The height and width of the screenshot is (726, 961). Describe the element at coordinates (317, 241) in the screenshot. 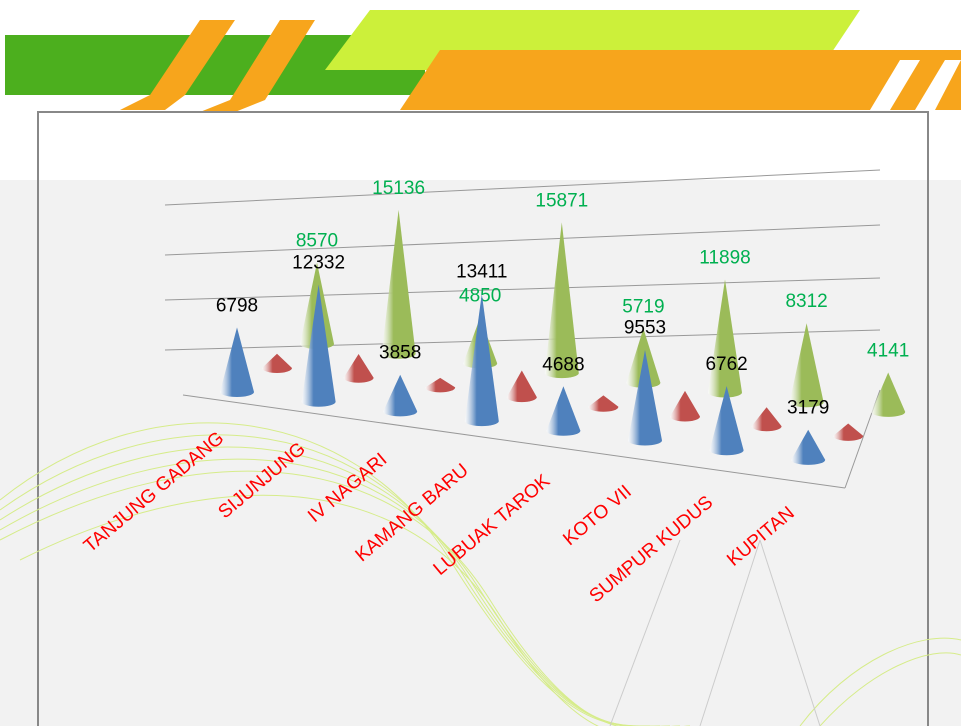

I see `value-label: 8570` at that location.